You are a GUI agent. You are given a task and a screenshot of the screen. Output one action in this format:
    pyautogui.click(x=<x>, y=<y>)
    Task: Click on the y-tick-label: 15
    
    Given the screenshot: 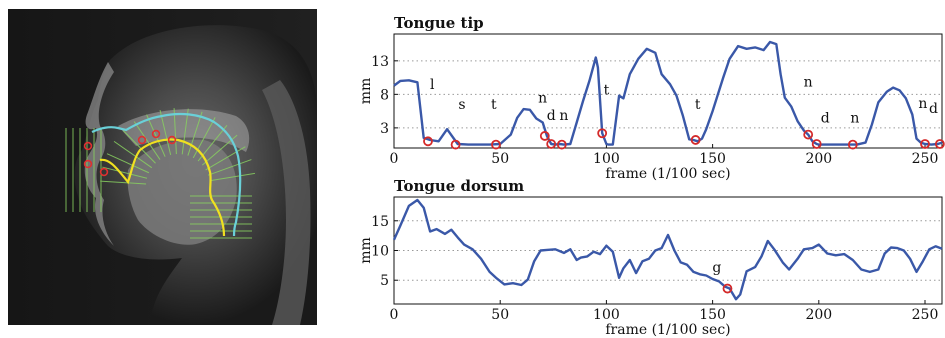 What is the action you would take?
    pyautogui.click(x=380, y=222)
    